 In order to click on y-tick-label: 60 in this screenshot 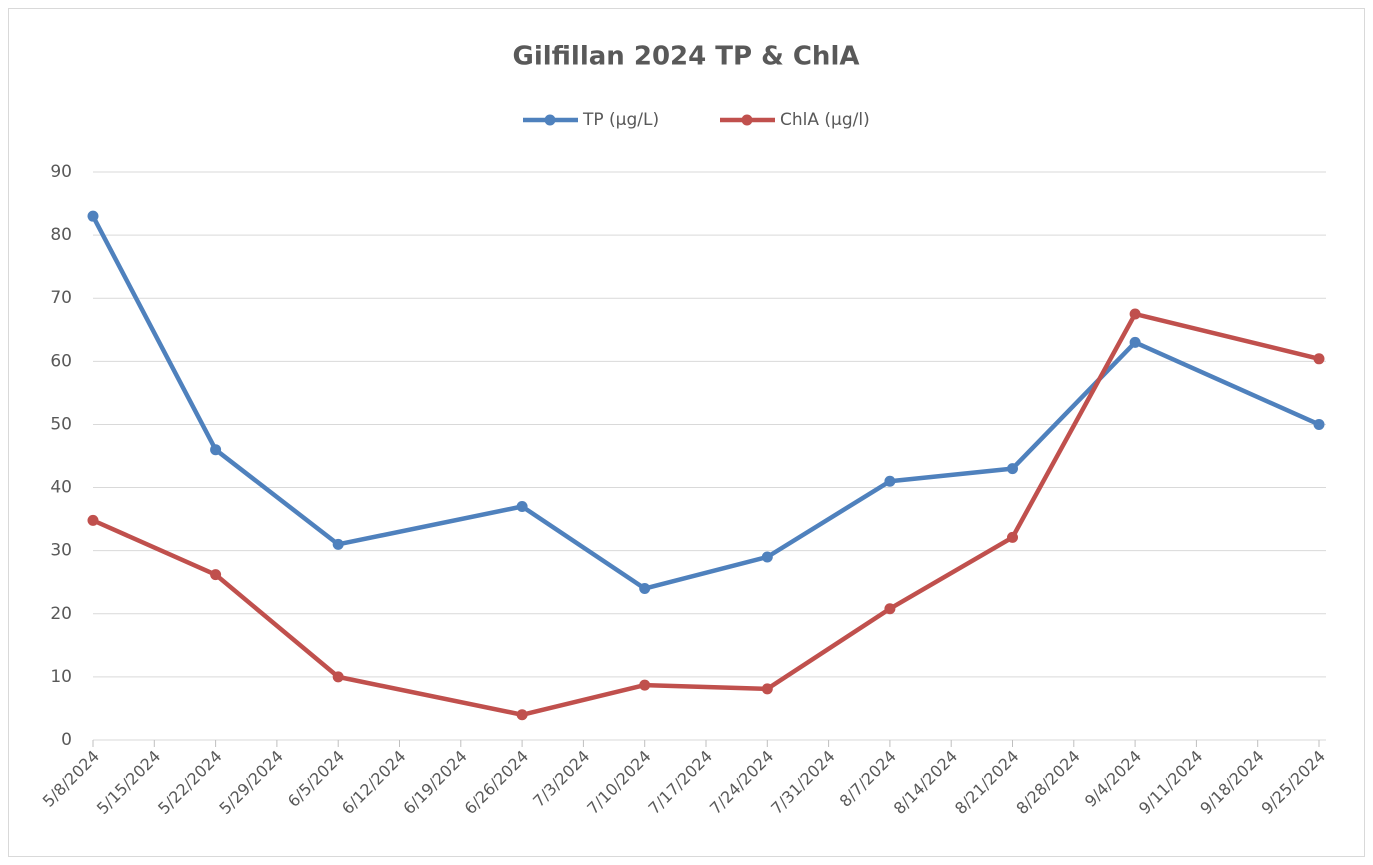, I will do `click(61, 361)`.